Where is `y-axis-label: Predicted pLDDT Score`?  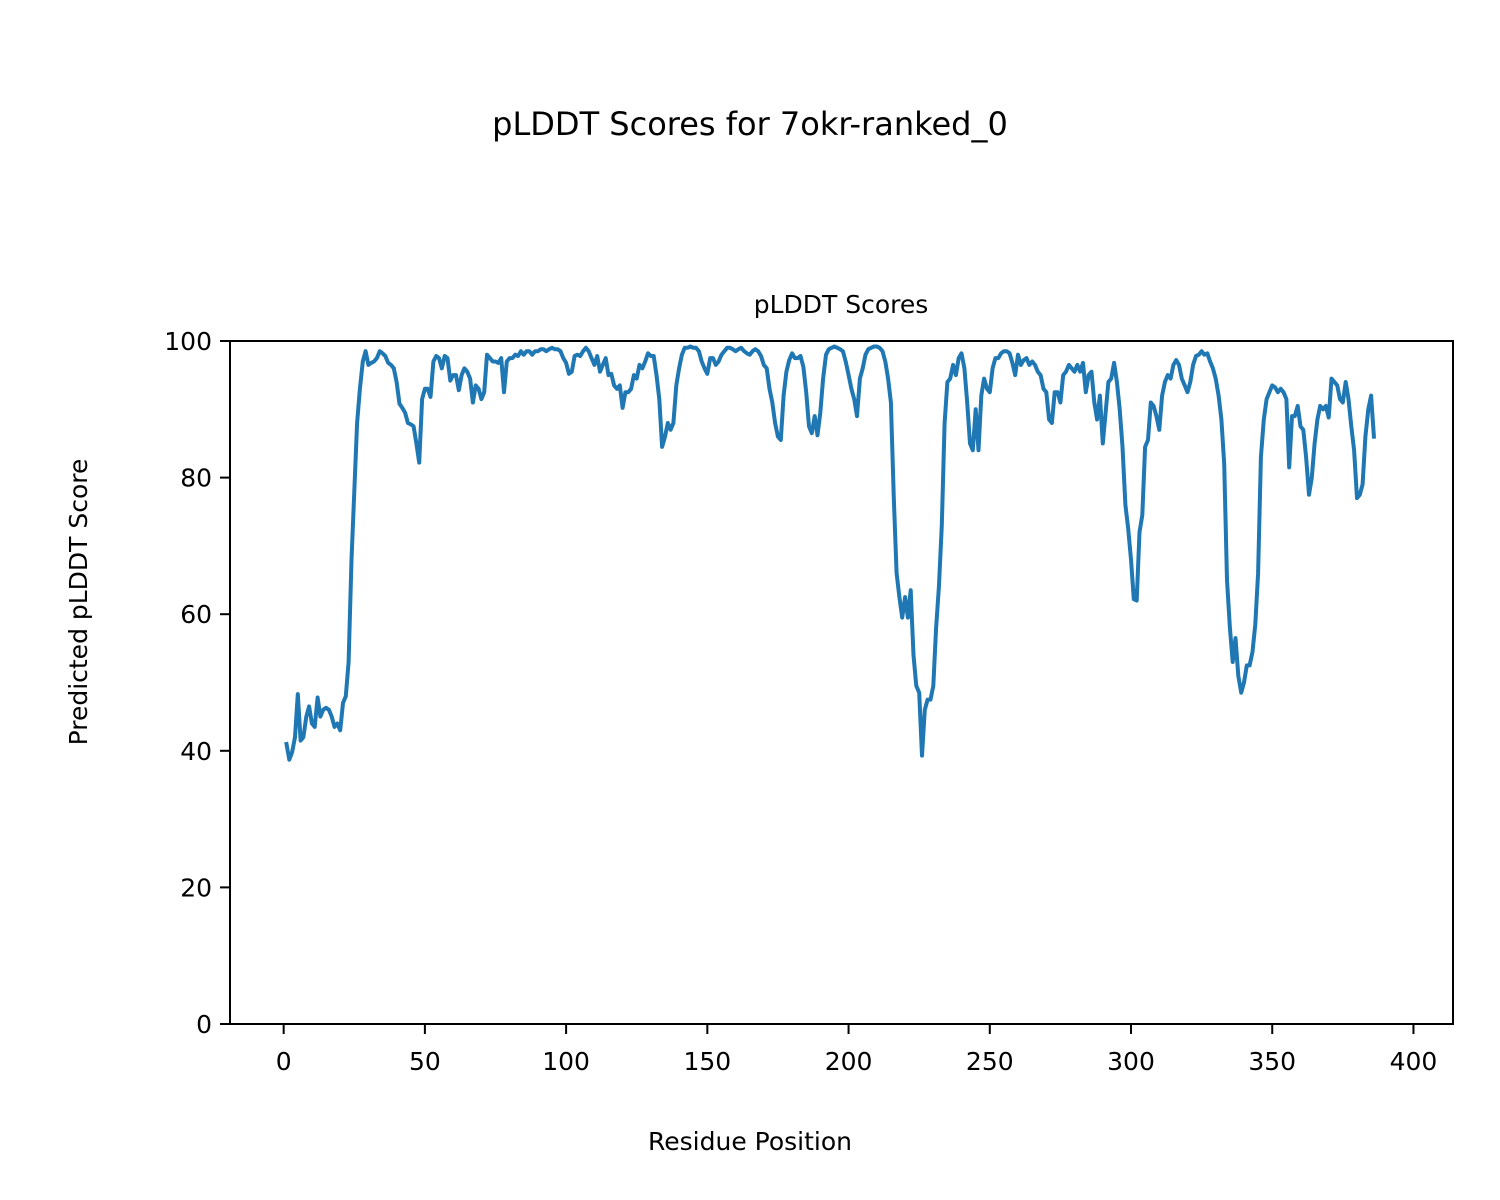
y-axis-label: Predicted pLDDT Score is located at coordinates (78, 602).